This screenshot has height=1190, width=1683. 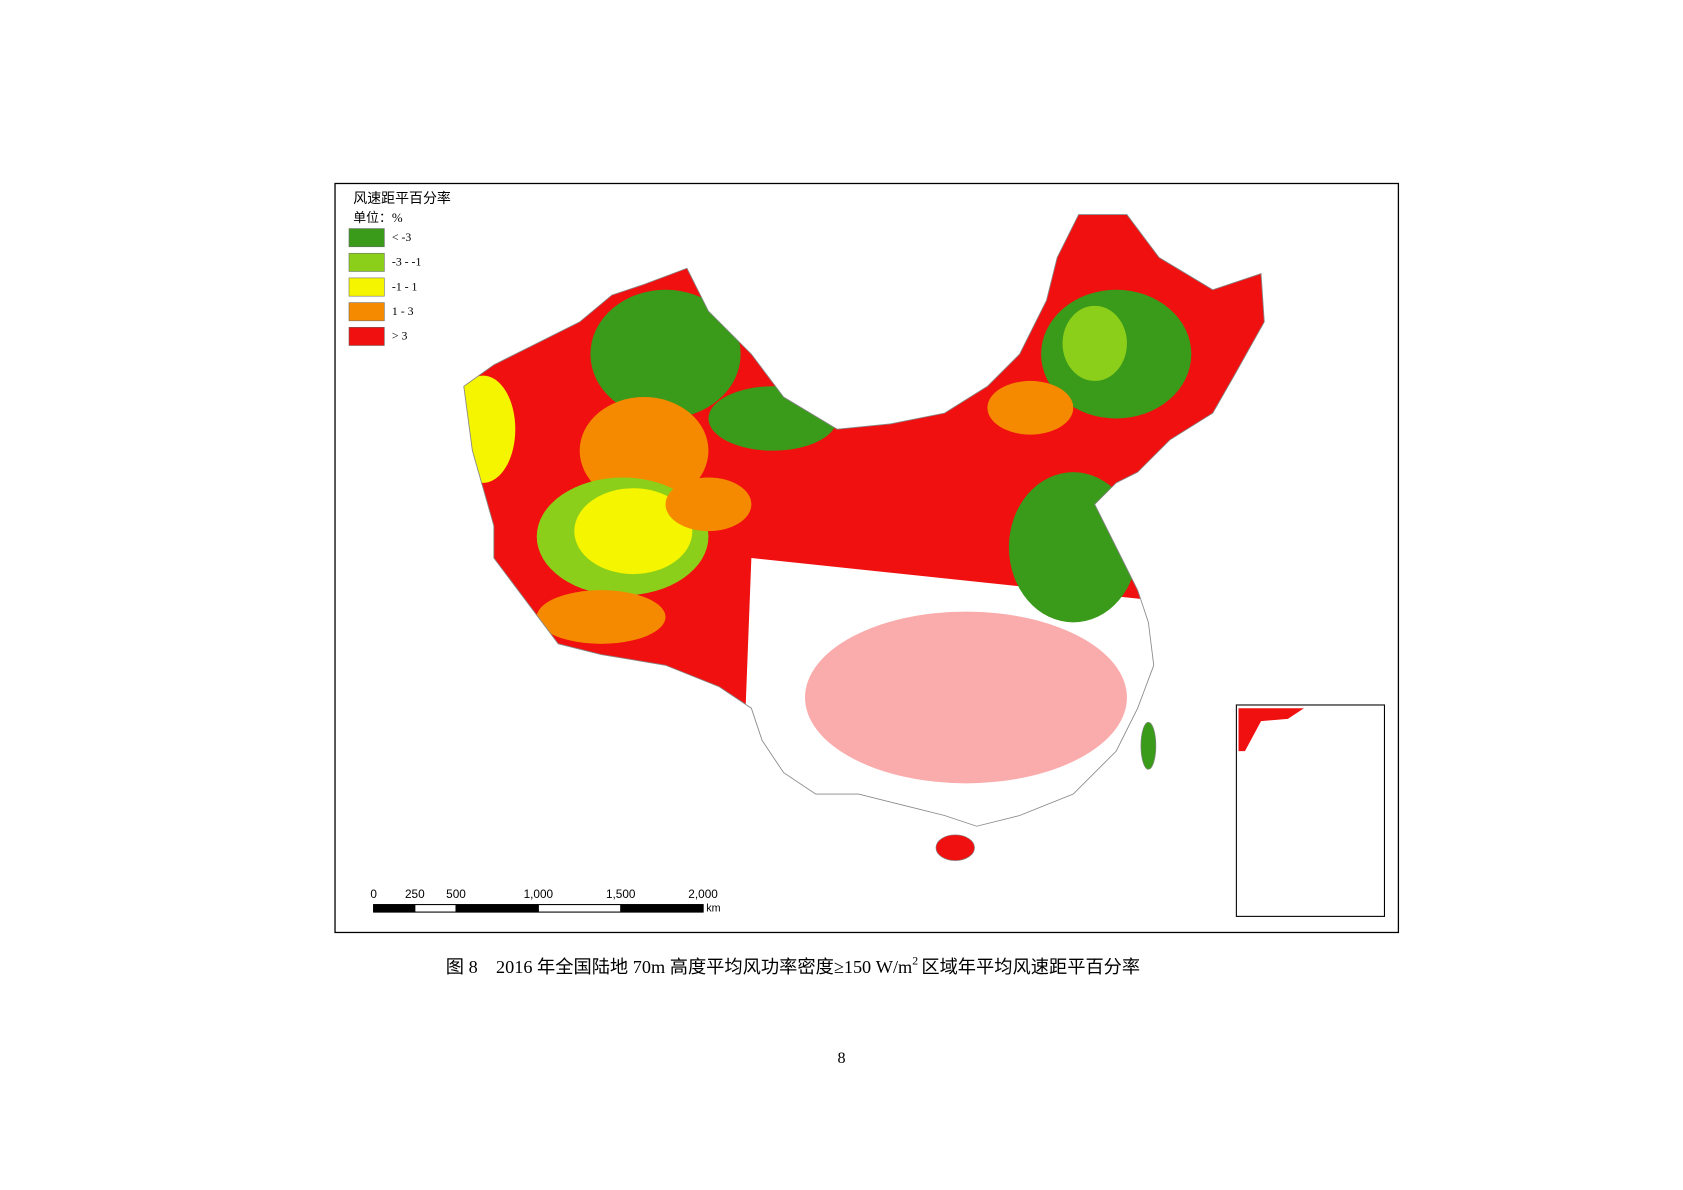 What do you see at coordinates (955, 847) in the screenshot?
I see `hainan` at bounding box center [955, 847].